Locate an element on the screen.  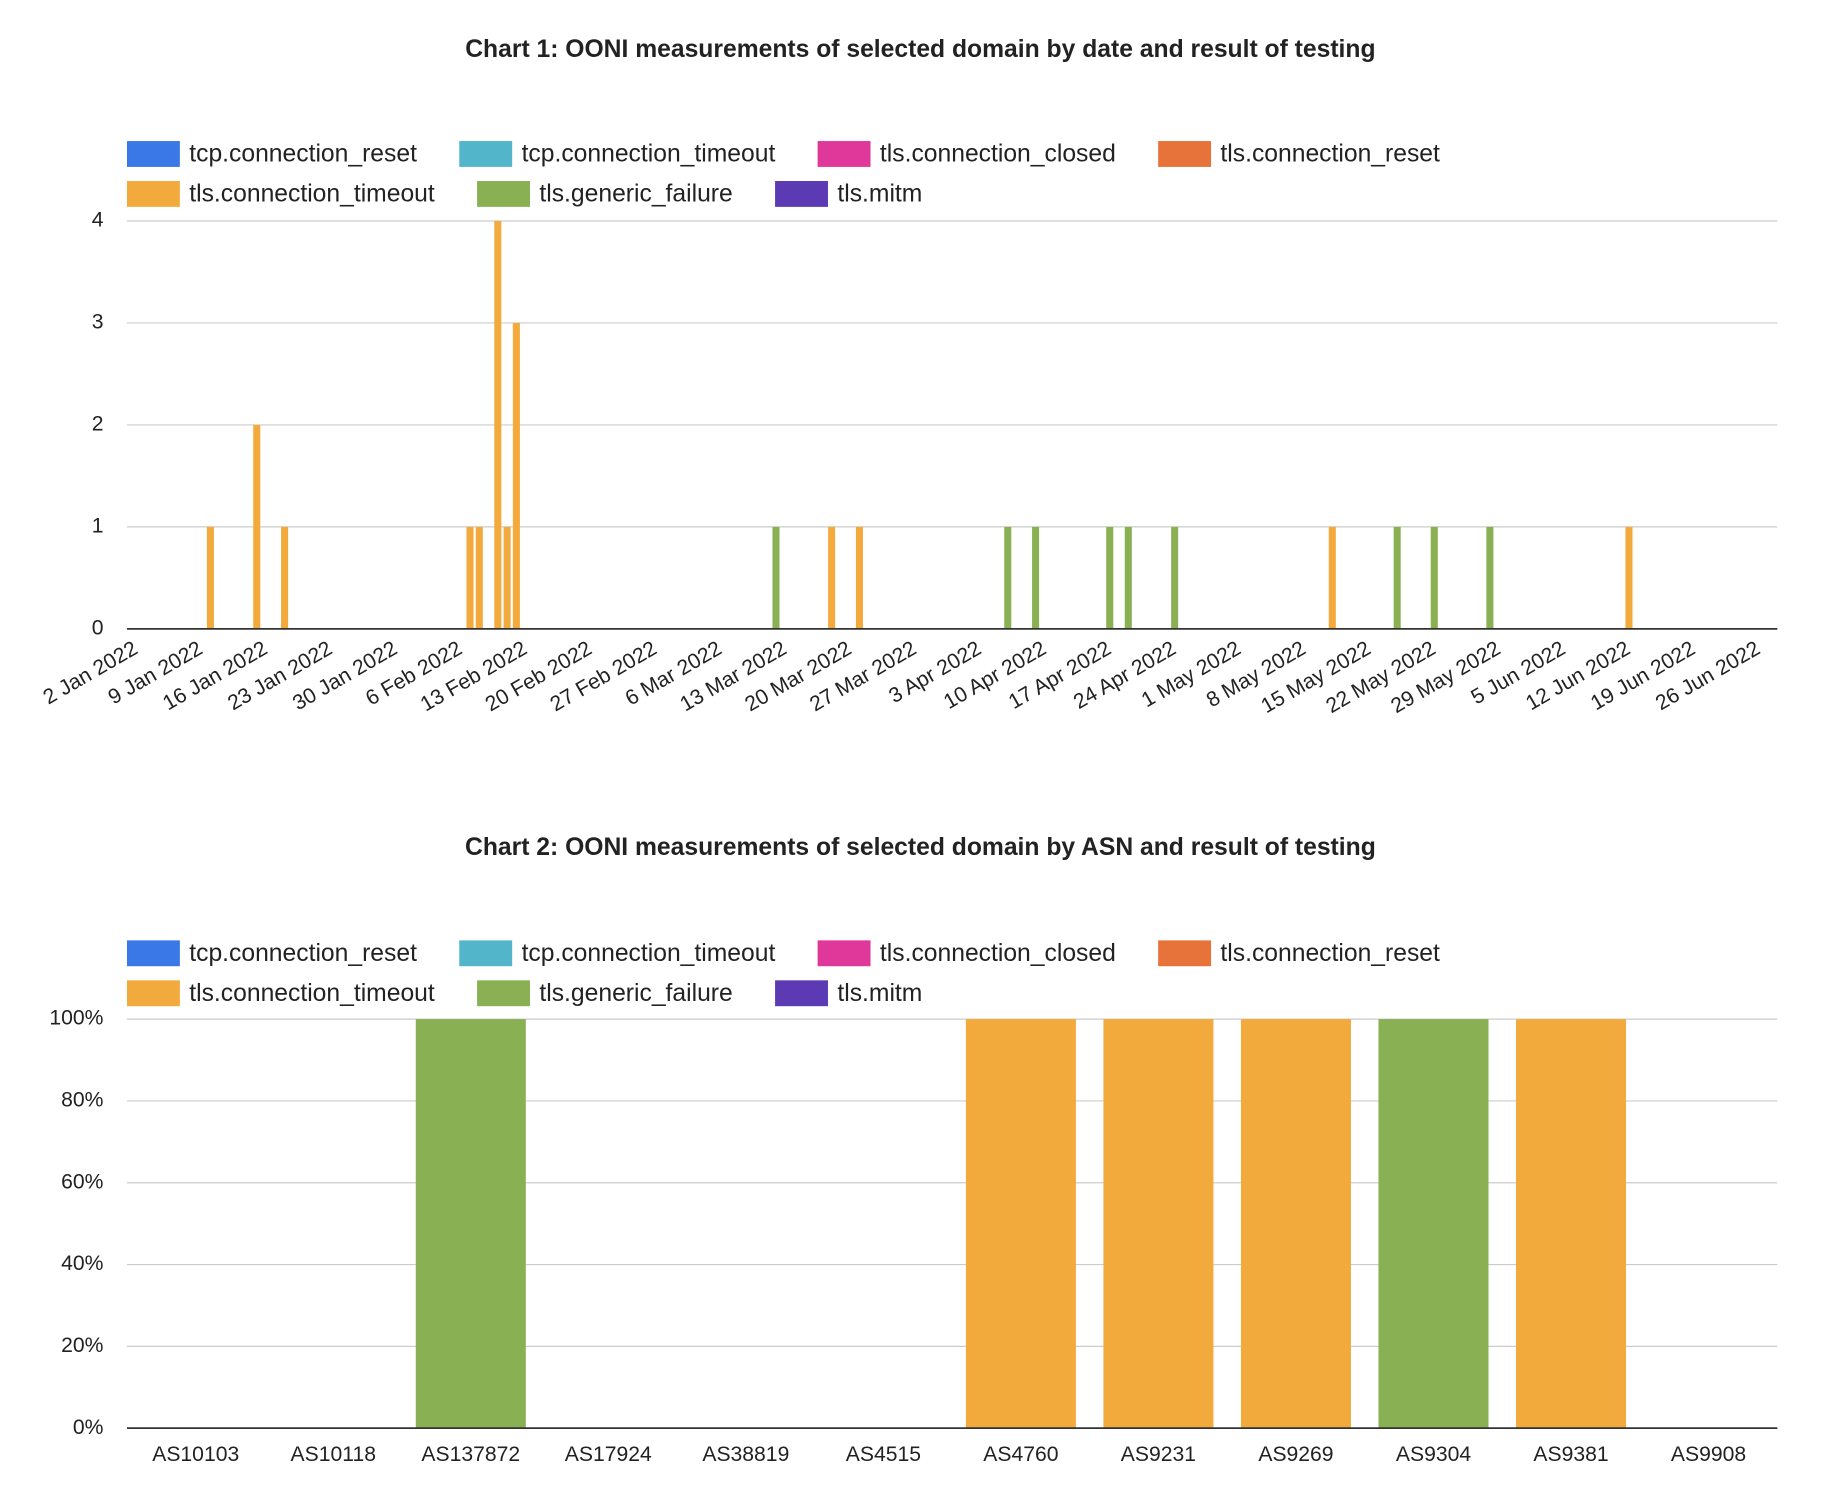
y-tick-label: 40% is located at coordinates (82, 1263).